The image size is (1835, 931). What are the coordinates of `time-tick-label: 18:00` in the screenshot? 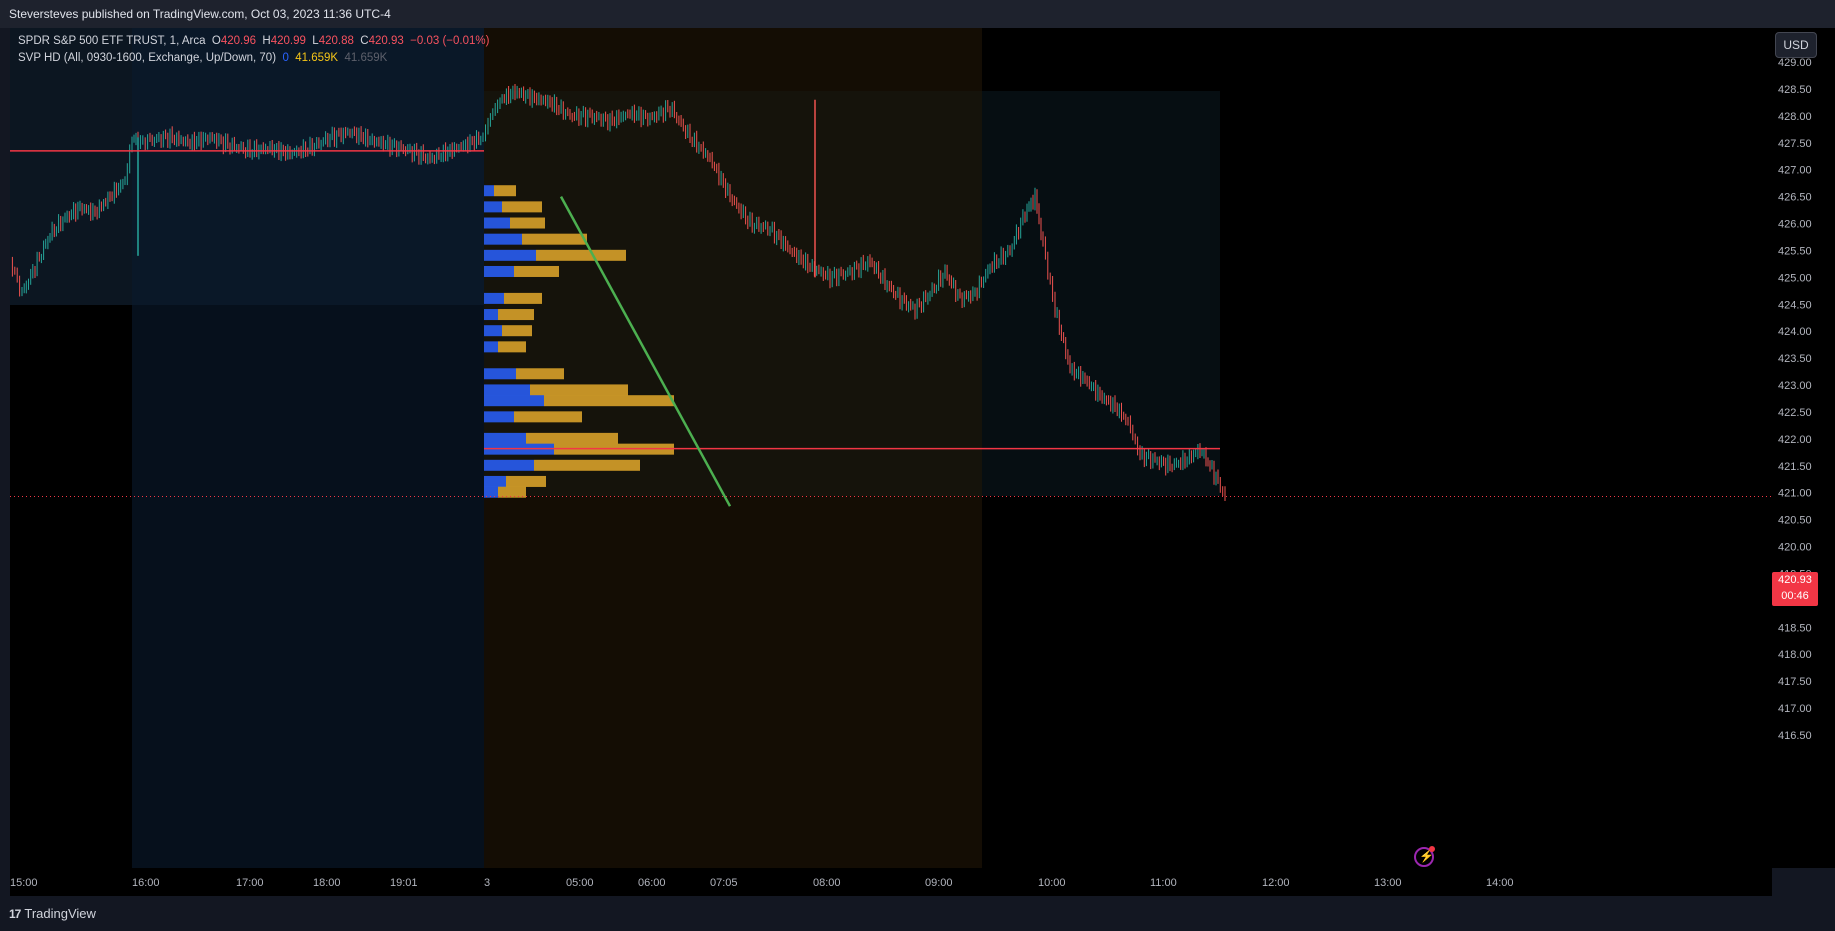 It's located at (327, 883).